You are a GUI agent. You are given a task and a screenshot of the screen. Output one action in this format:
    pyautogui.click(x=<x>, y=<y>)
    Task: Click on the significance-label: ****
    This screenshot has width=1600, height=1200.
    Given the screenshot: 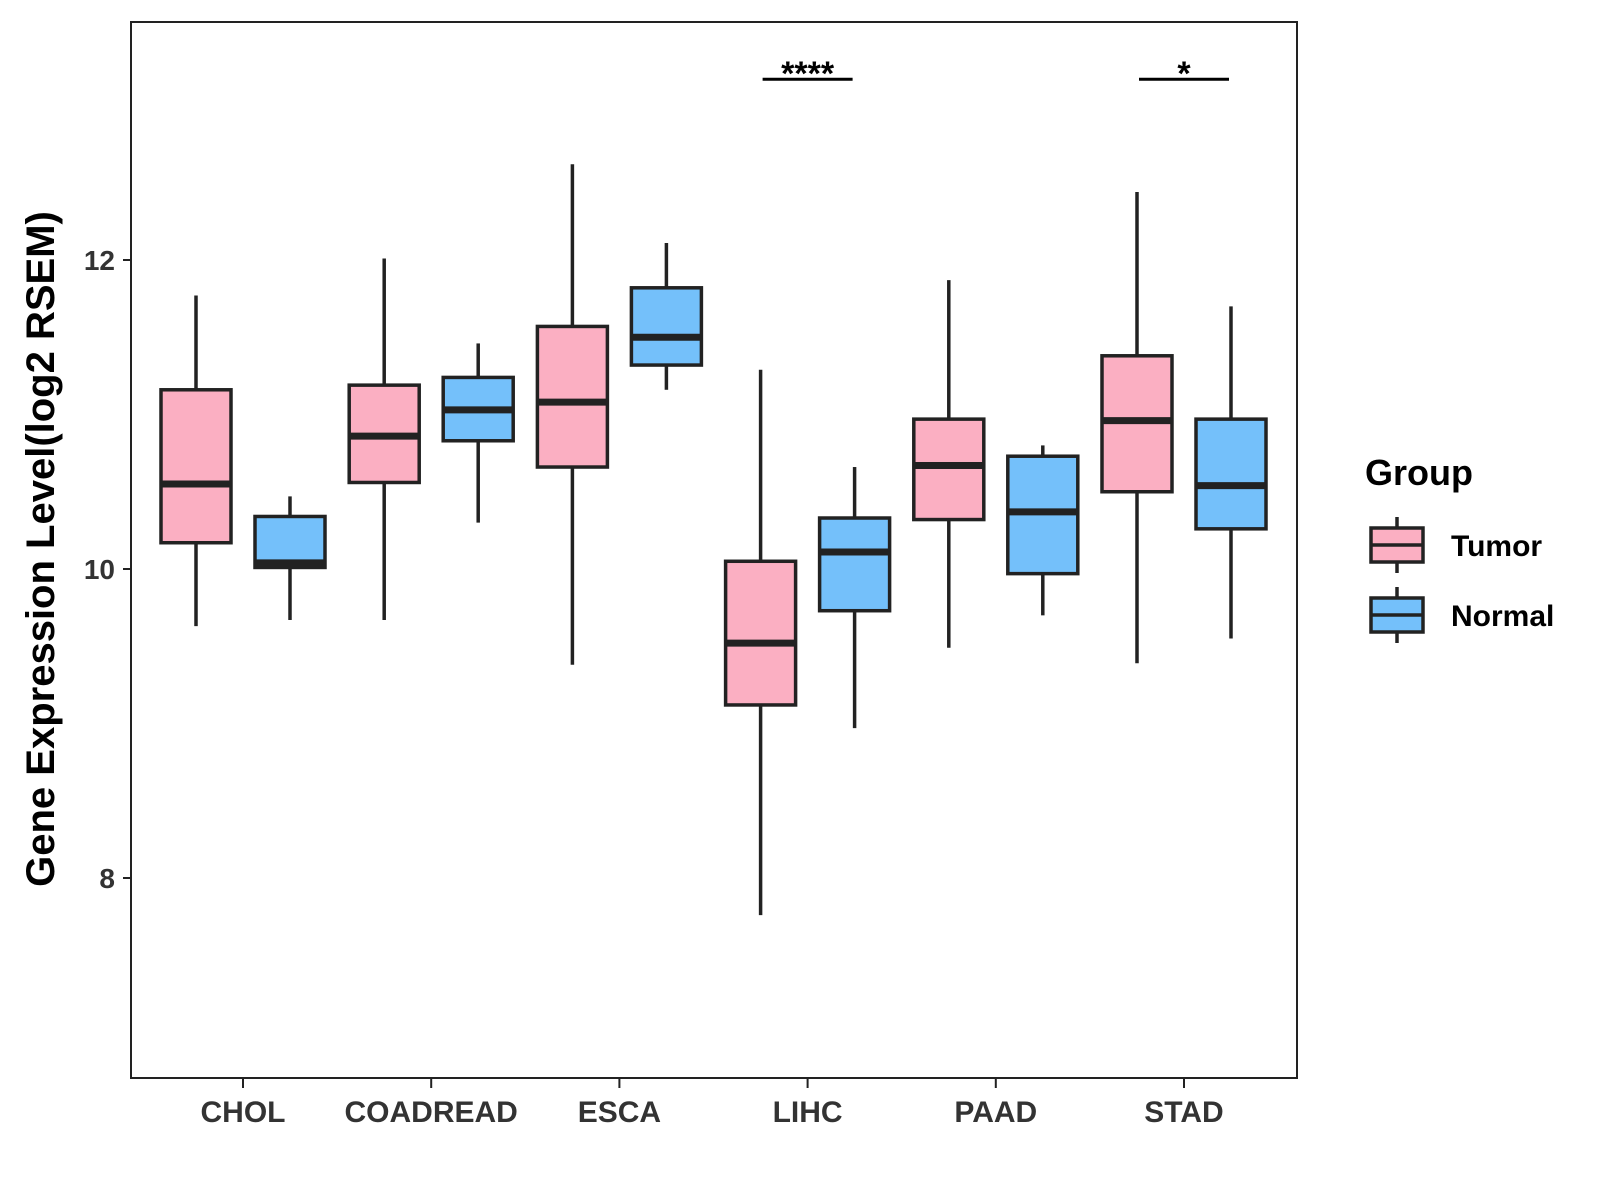 What is the action you would take?
    pyautogui.click(x=808, y=74)
    